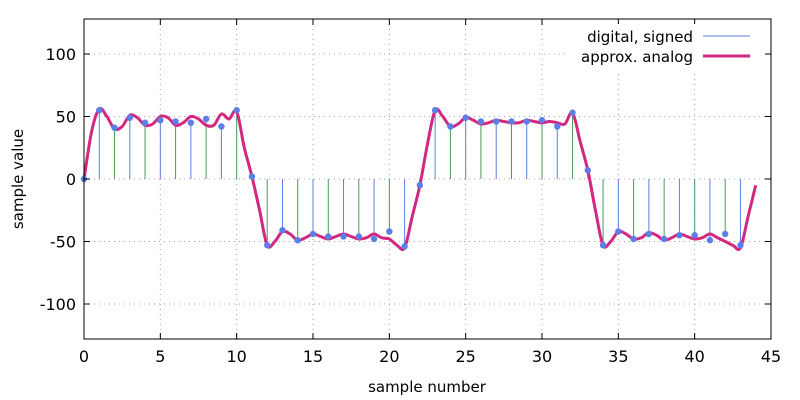 The image size is (800, 400). What do you see at coordinates (427, 387) in the screenshot?
I see `x-axis-label: sample number` at bounding box center [427, 387].